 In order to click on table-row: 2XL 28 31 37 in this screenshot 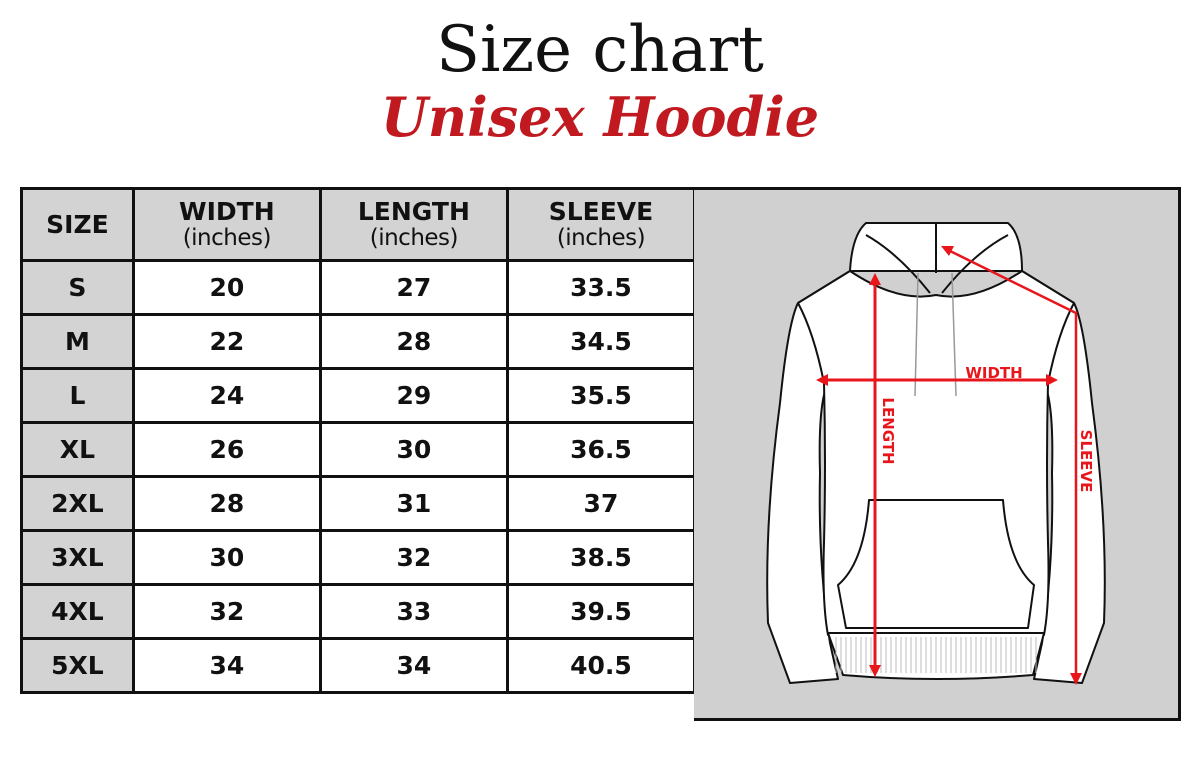, I will do `click(358, 503)`.